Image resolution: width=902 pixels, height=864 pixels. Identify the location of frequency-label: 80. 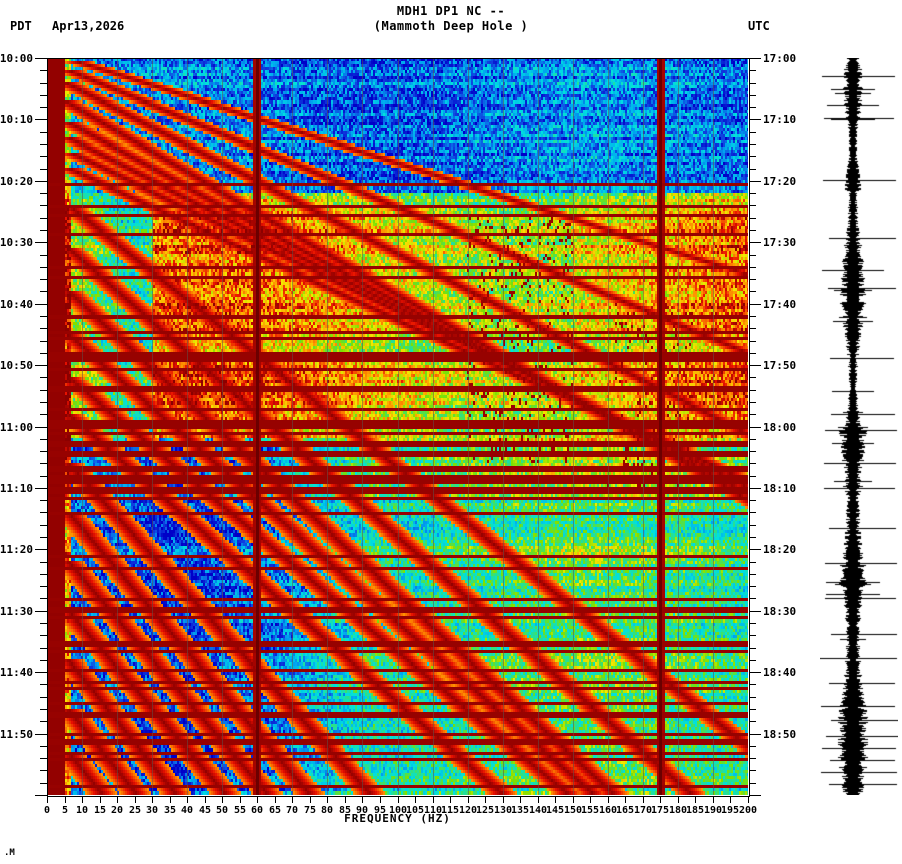
(327, 810).